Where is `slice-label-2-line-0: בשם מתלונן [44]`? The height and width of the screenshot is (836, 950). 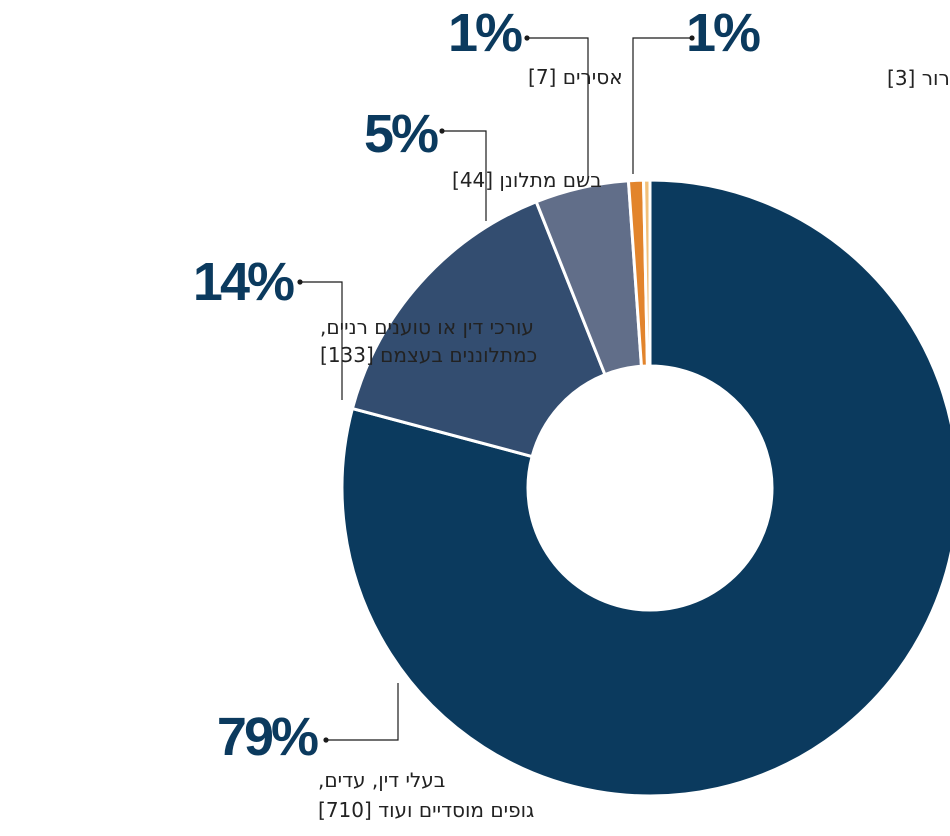
slice-label-2-line-0: בשם מתלונן [44] is located at coordinates (527, 180).